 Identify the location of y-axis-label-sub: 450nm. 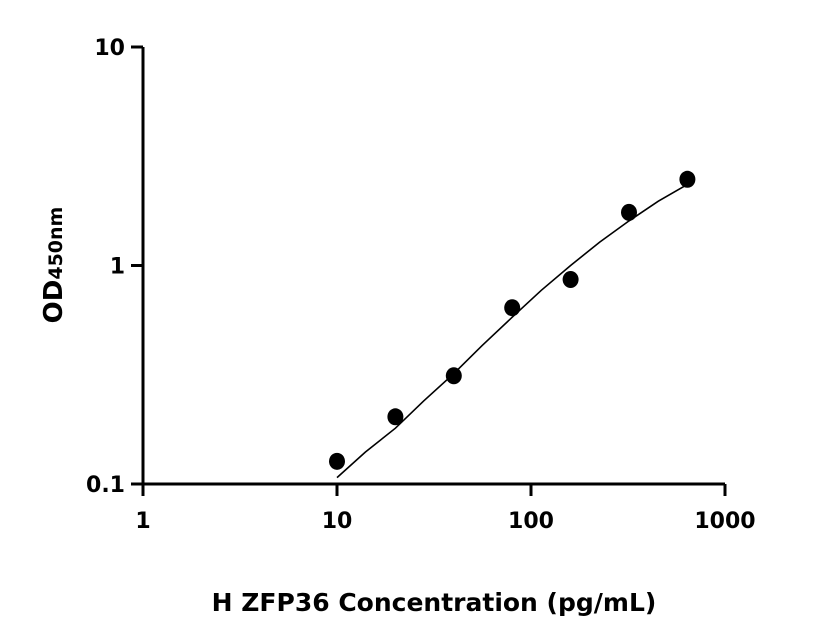
(56, 243).